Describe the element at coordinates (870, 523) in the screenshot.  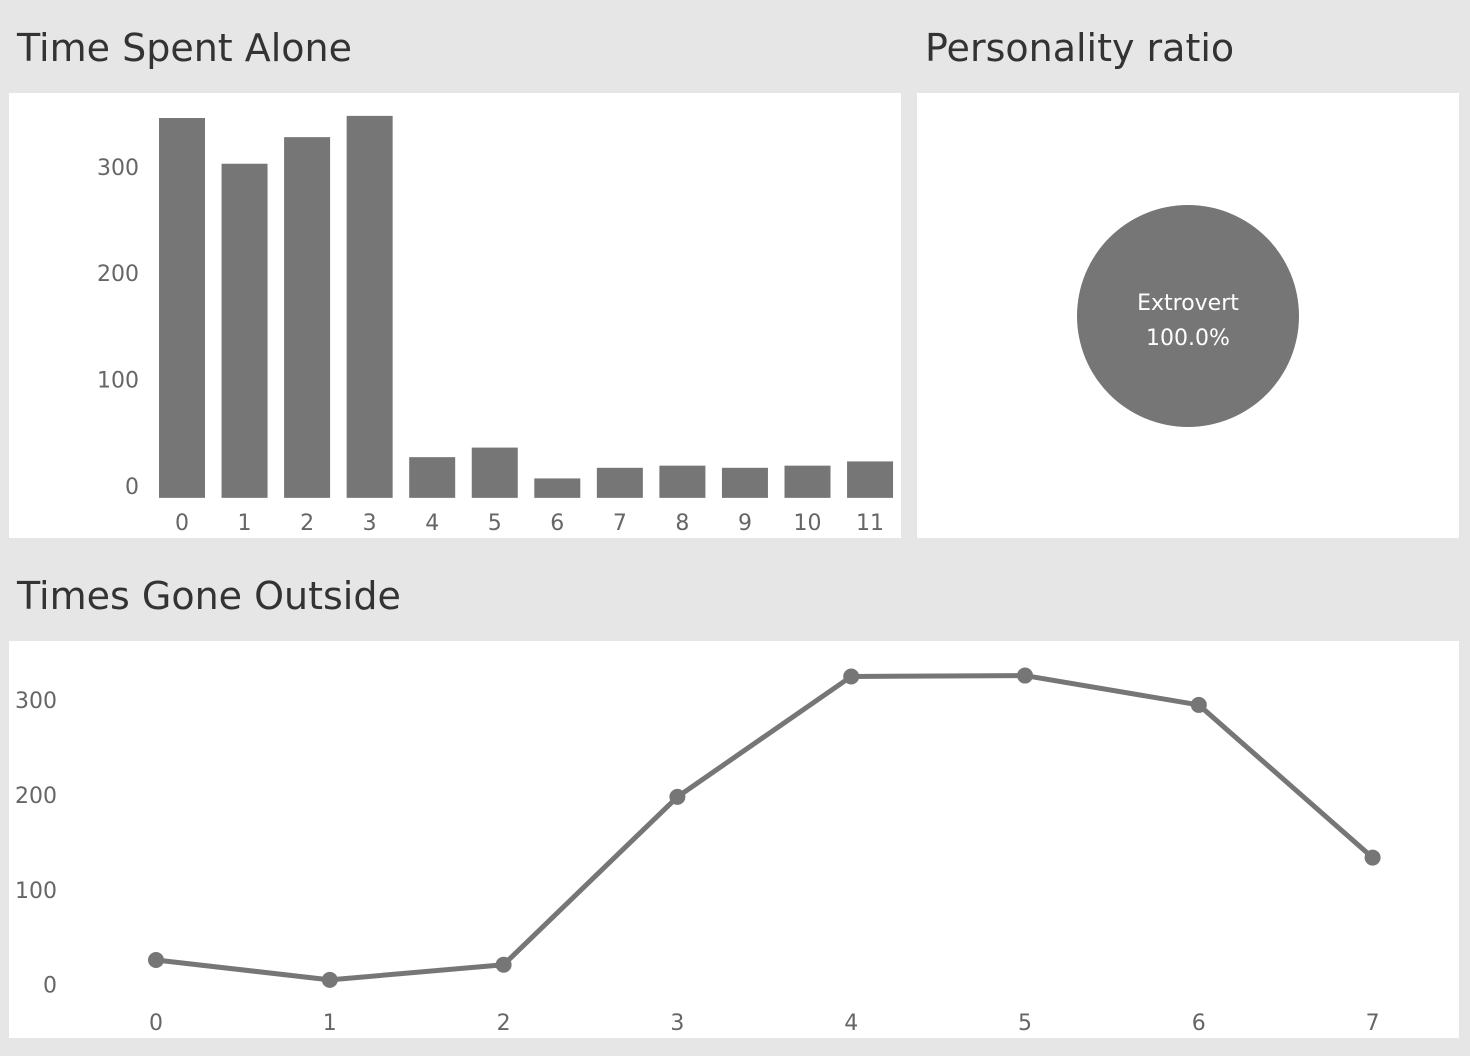
I see `x-tick-label: 11` at that location.